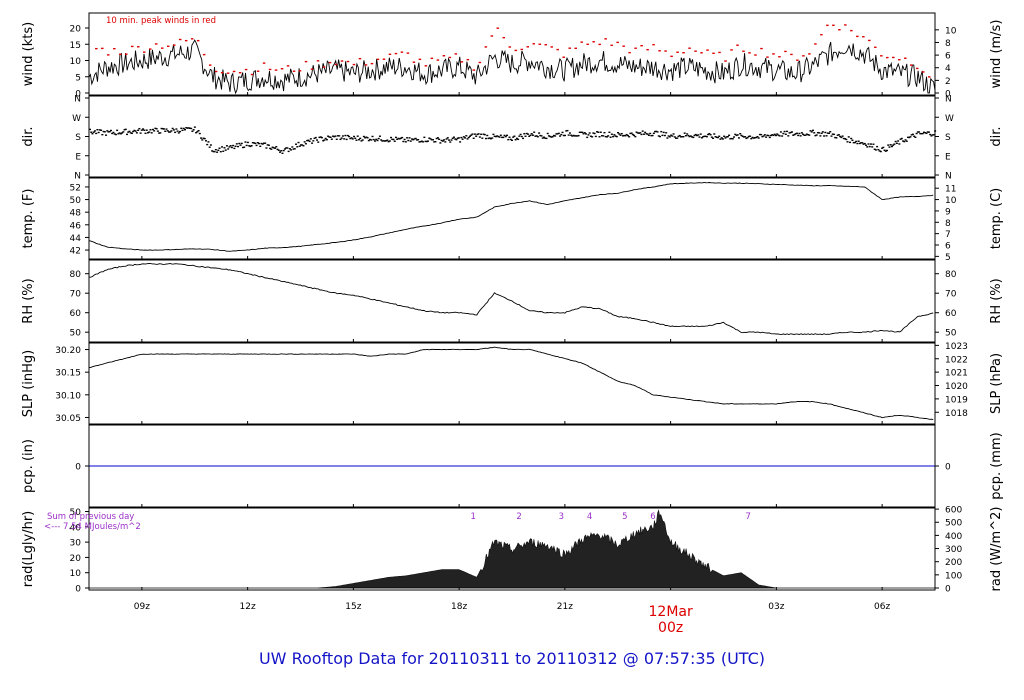  Describe the element at coordinates (671, 612) in the screenshot. I see `date-label-day: 12Mar` at that location.